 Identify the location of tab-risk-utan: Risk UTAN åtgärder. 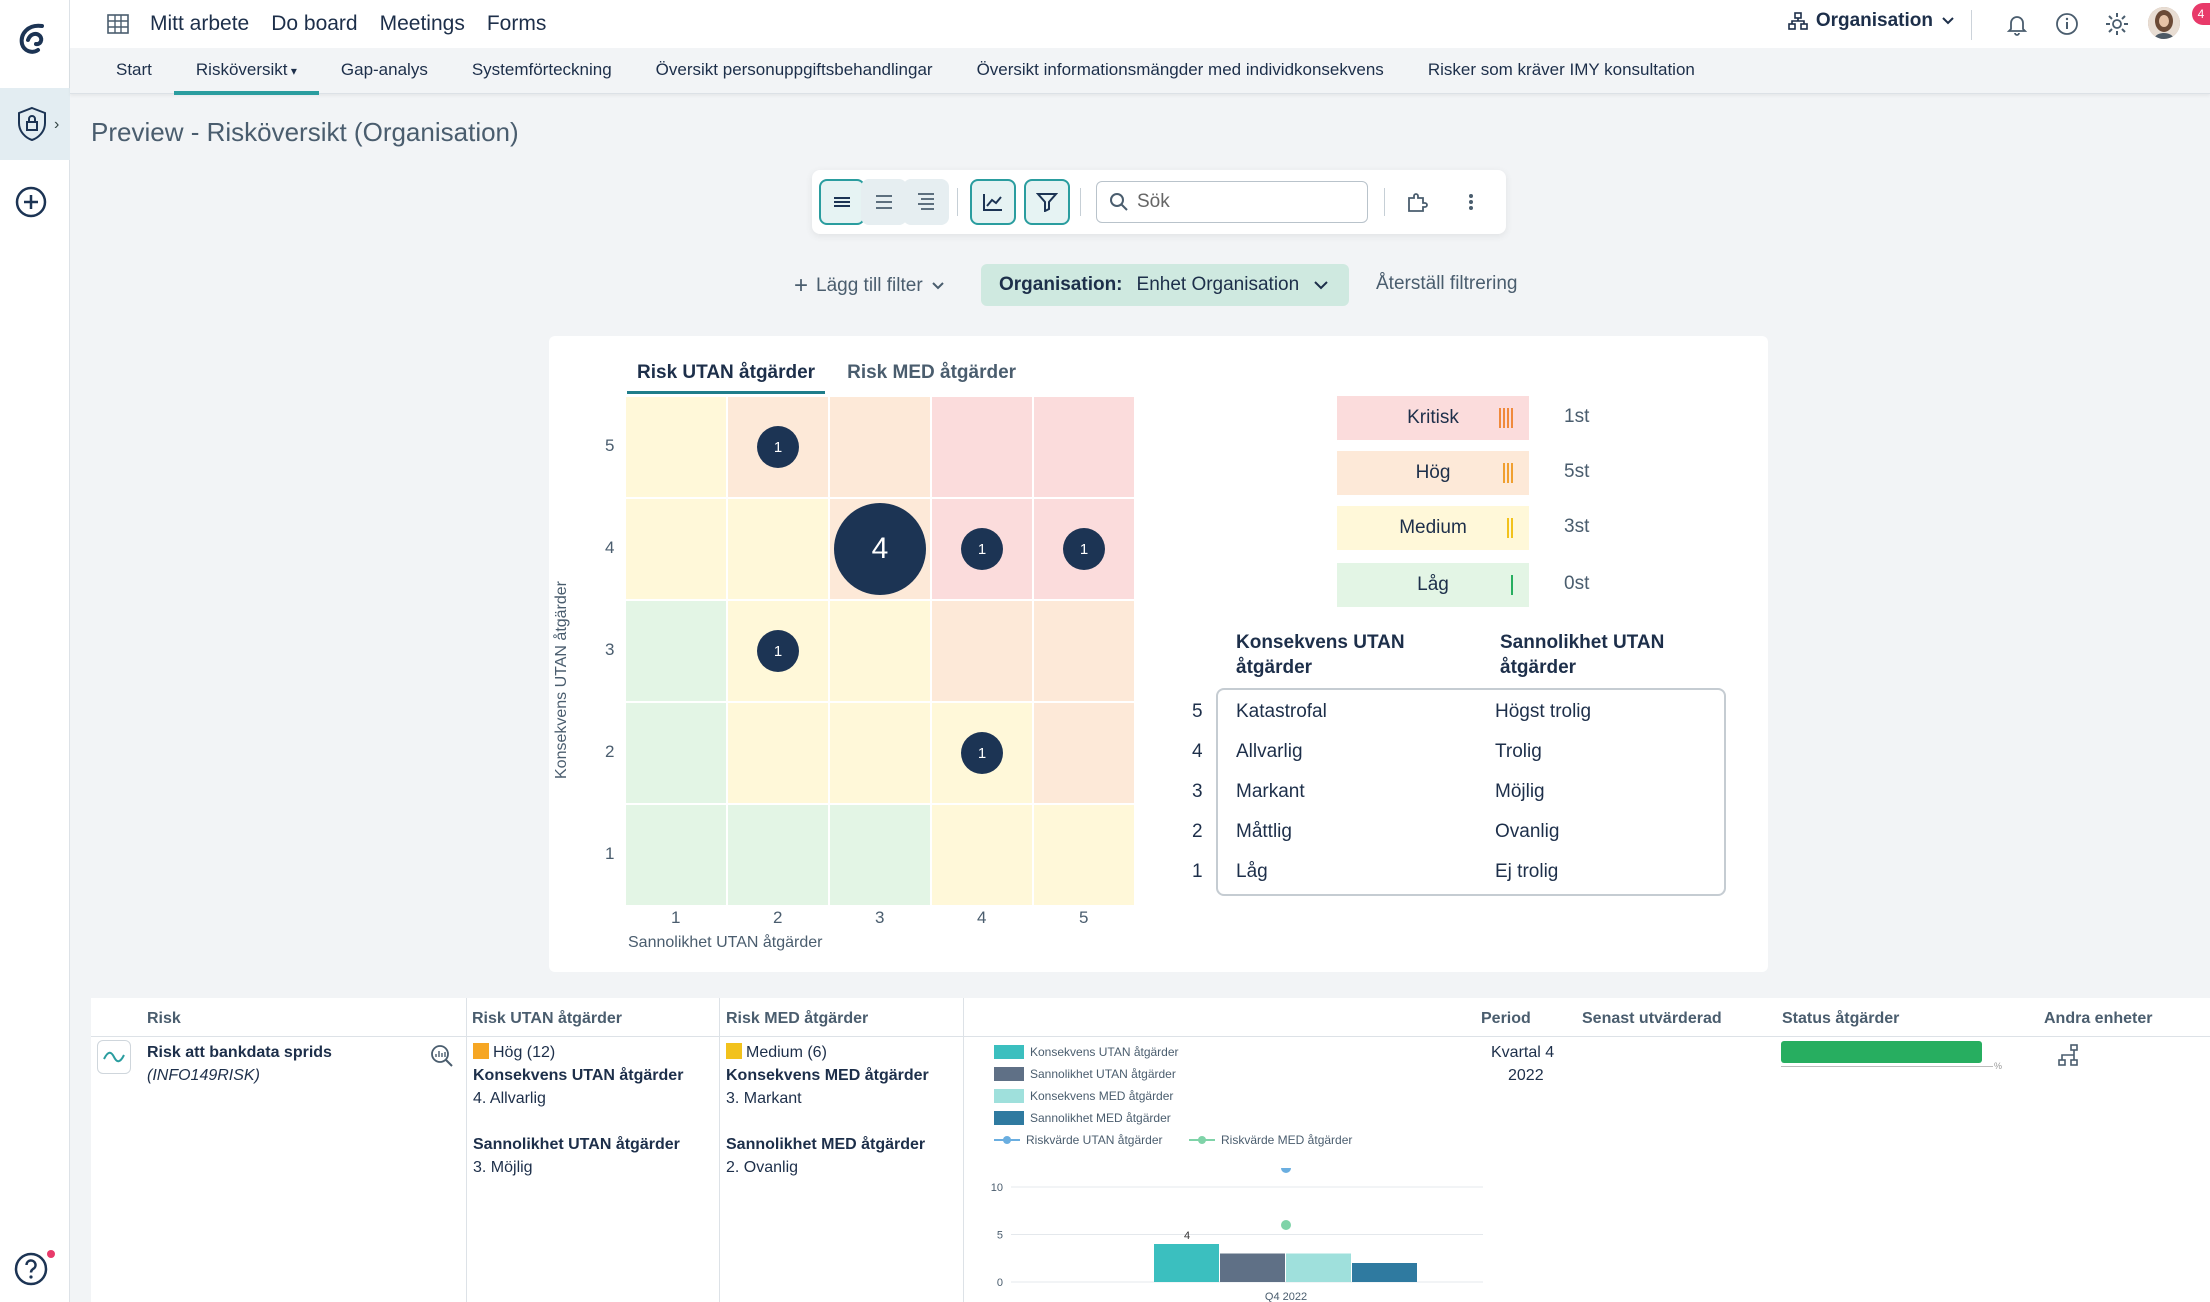
(726, 378).